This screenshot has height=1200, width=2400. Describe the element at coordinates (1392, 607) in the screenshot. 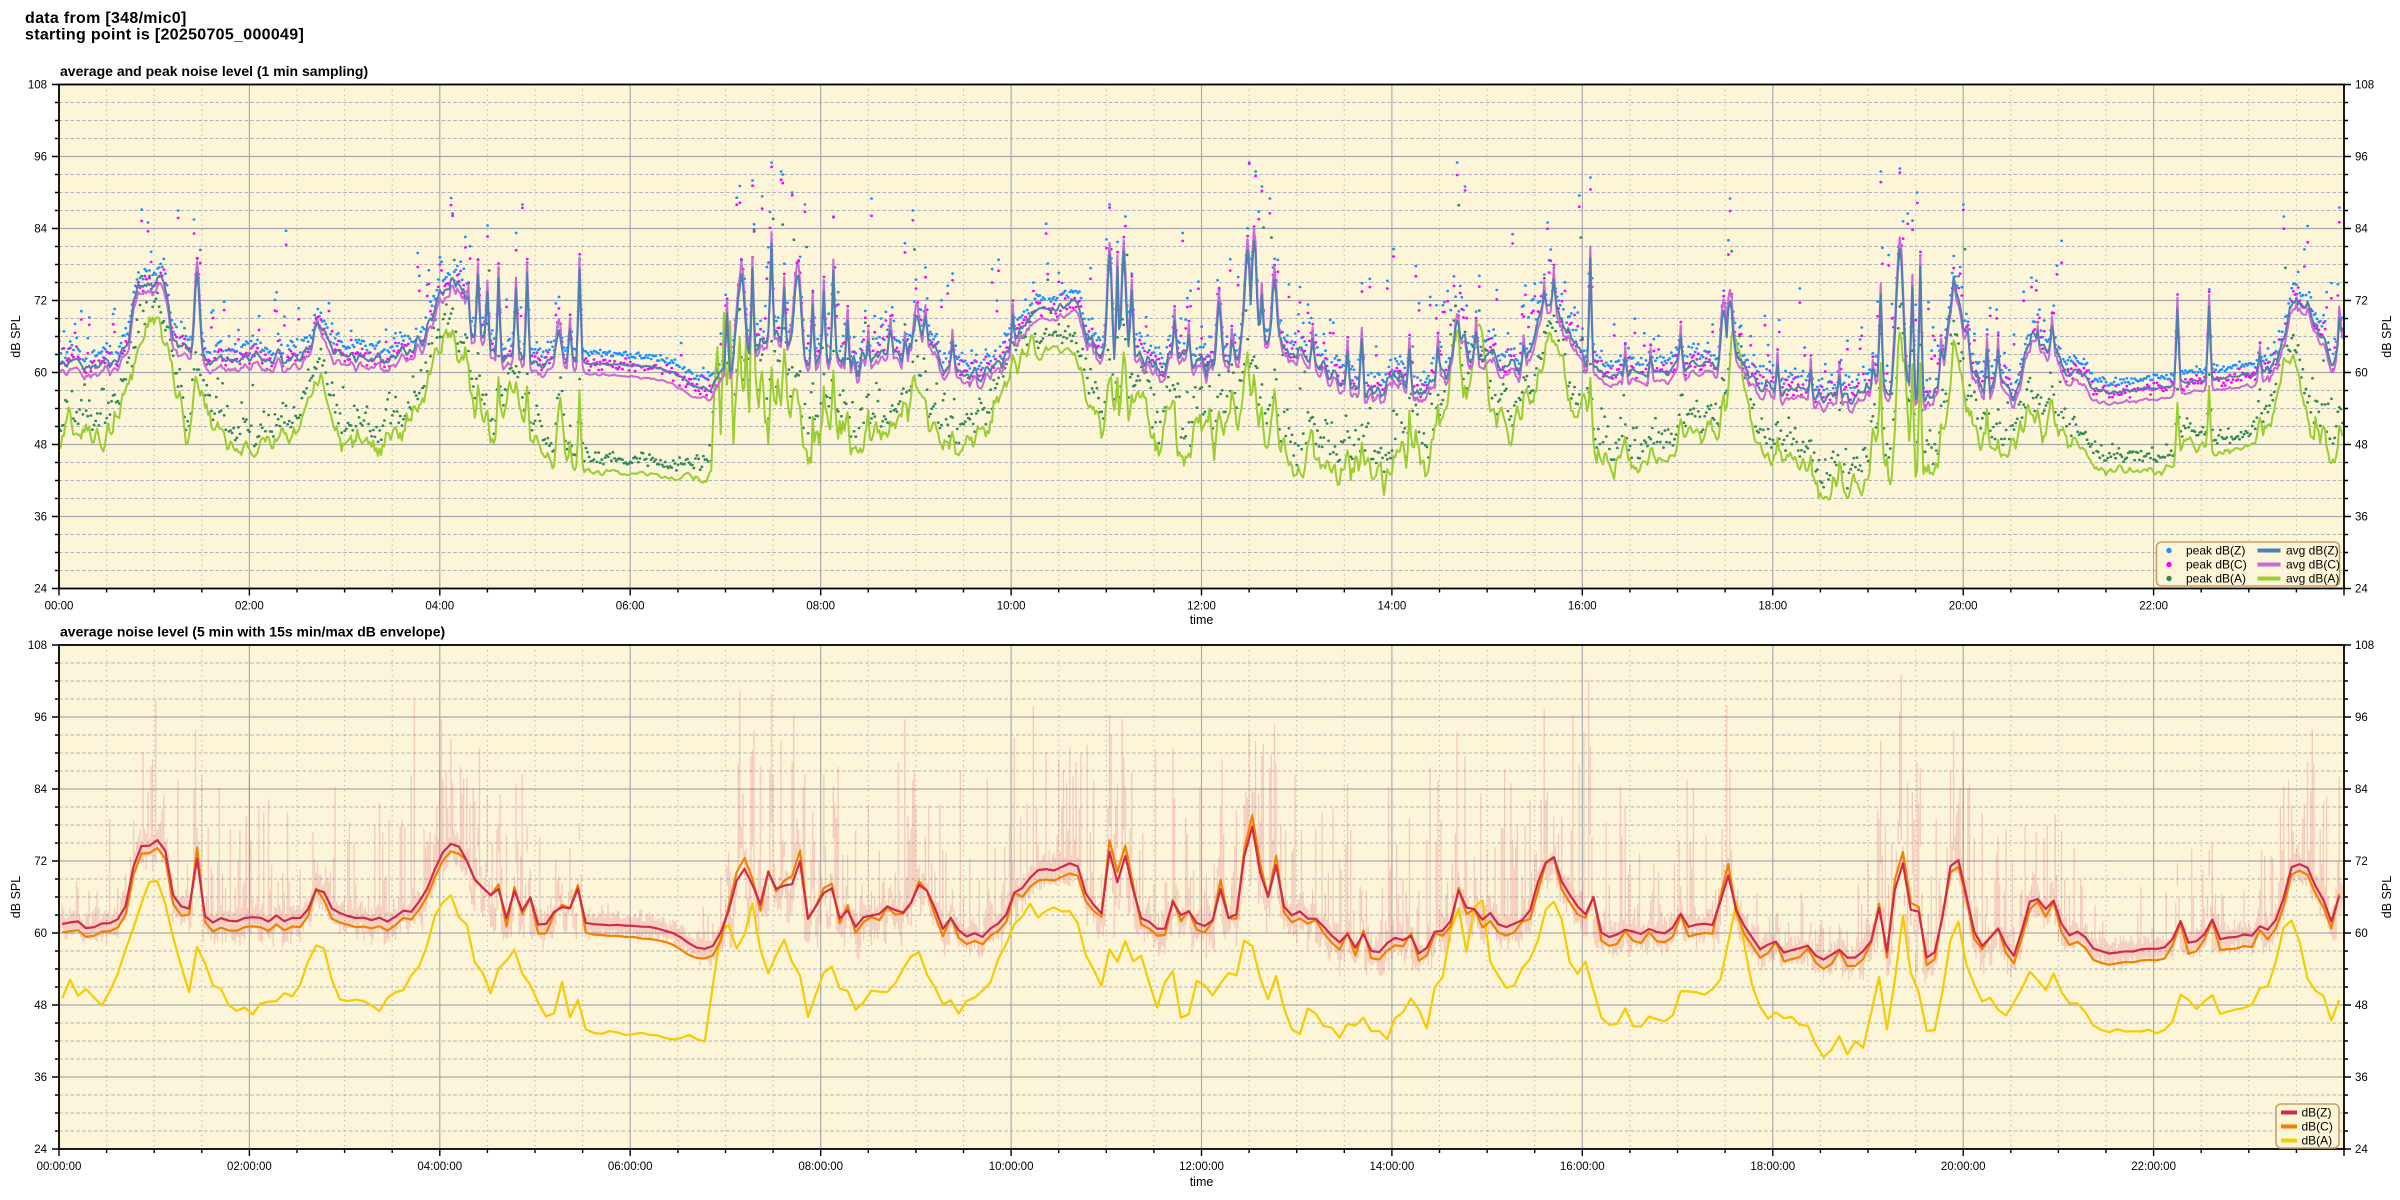

I see `svg-text: 14:00` at that location.